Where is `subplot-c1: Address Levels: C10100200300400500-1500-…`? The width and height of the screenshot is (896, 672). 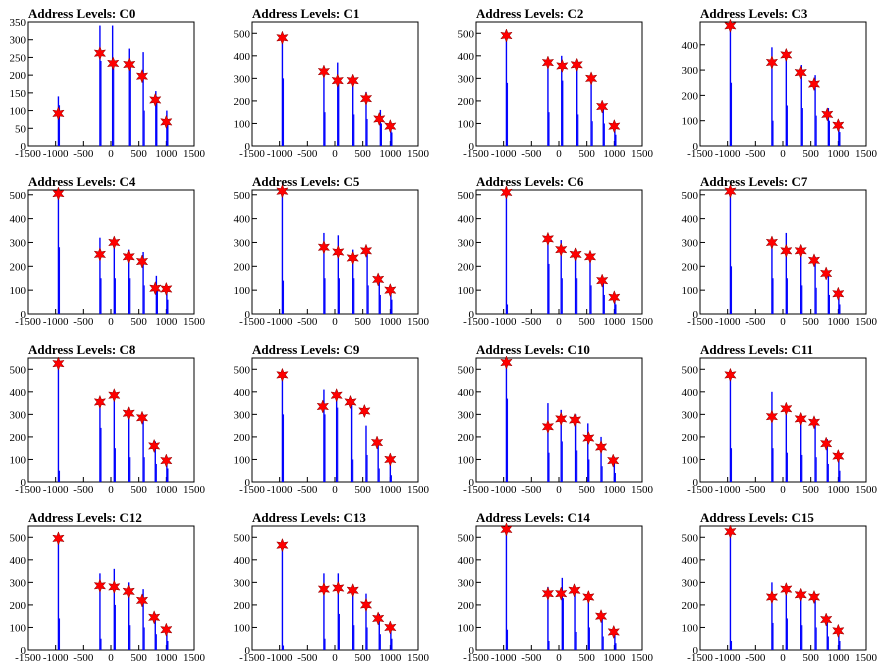
subplot-c1: Address Levels: C10100200300400500-1500-… is located at coordinates (332, 83).